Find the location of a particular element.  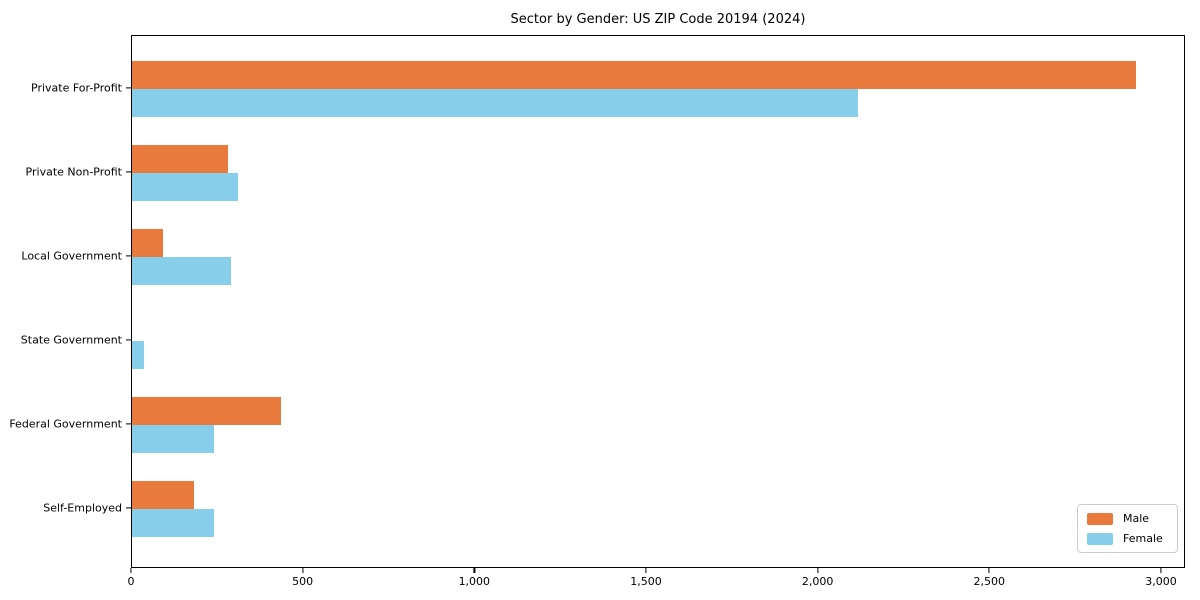

legend-label: Female is located at coordinates (1143, 538).